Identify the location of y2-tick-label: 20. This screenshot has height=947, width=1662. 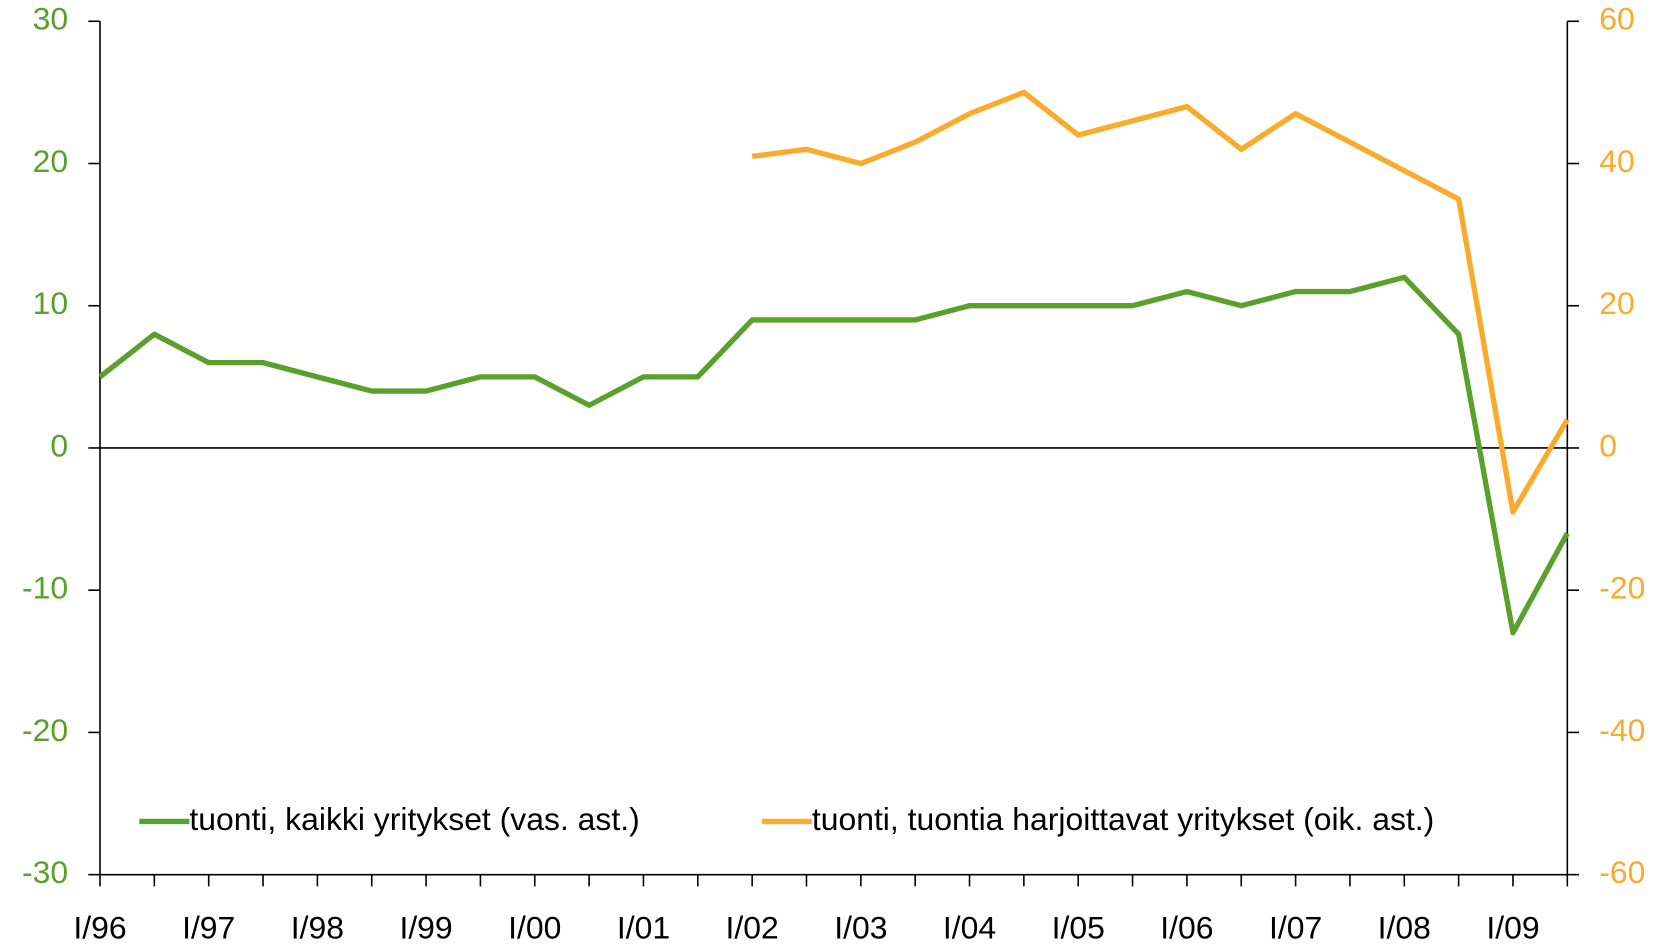
(1617, 303).